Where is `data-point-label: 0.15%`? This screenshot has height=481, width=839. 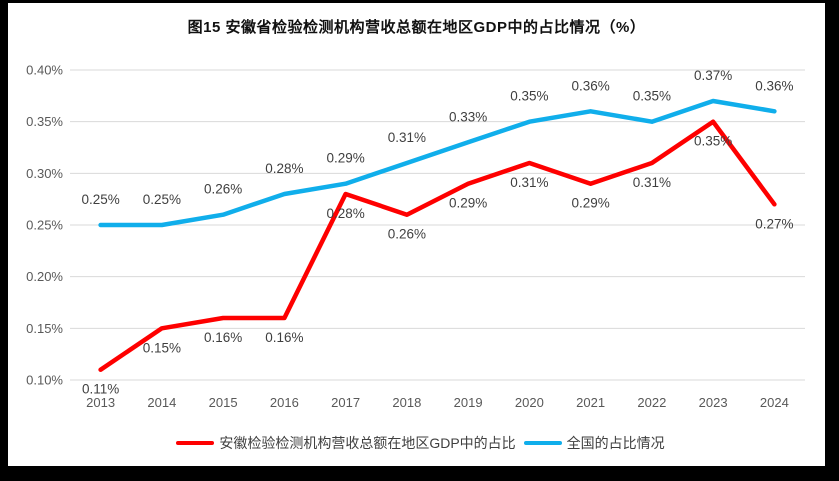 data-point-label: 0.15% is located at coordinates (162, 347).